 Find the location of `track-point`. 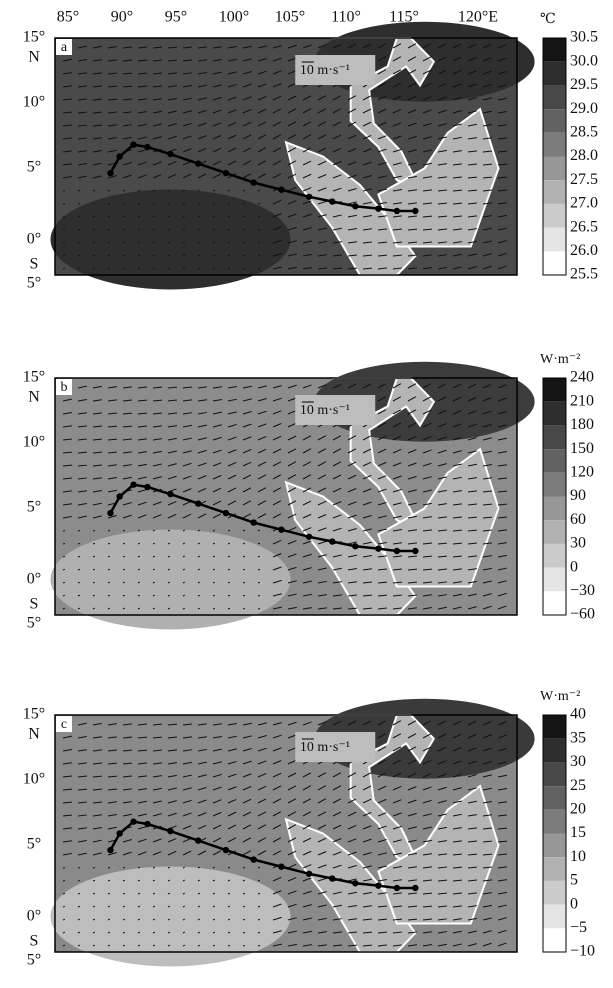

track-point is located at coordinates (147, 147).